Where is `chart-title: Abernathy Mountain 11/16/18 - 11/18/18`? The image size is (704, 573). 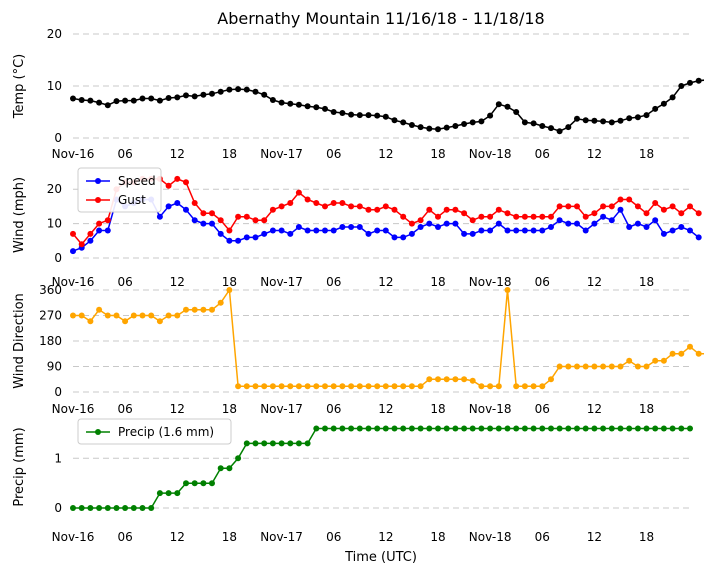 chart-title: Abernathy Mountain 11/16/18 - 11/18/18 is located at coordinates (380, 18).